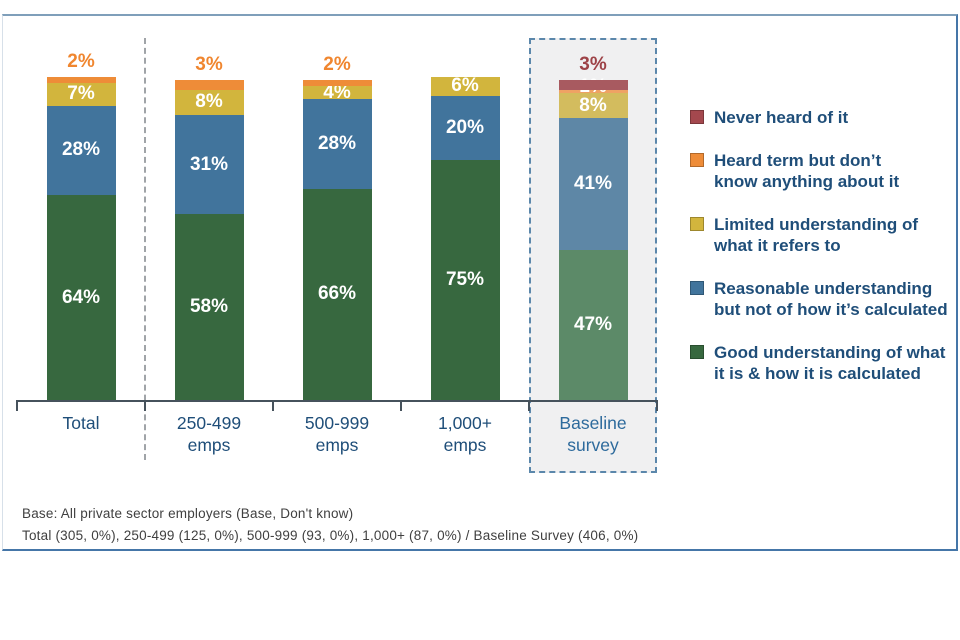  Describe the element at coordinates (593, 434) in the screenshot. I see `category-label: Baseline survey` at that location.